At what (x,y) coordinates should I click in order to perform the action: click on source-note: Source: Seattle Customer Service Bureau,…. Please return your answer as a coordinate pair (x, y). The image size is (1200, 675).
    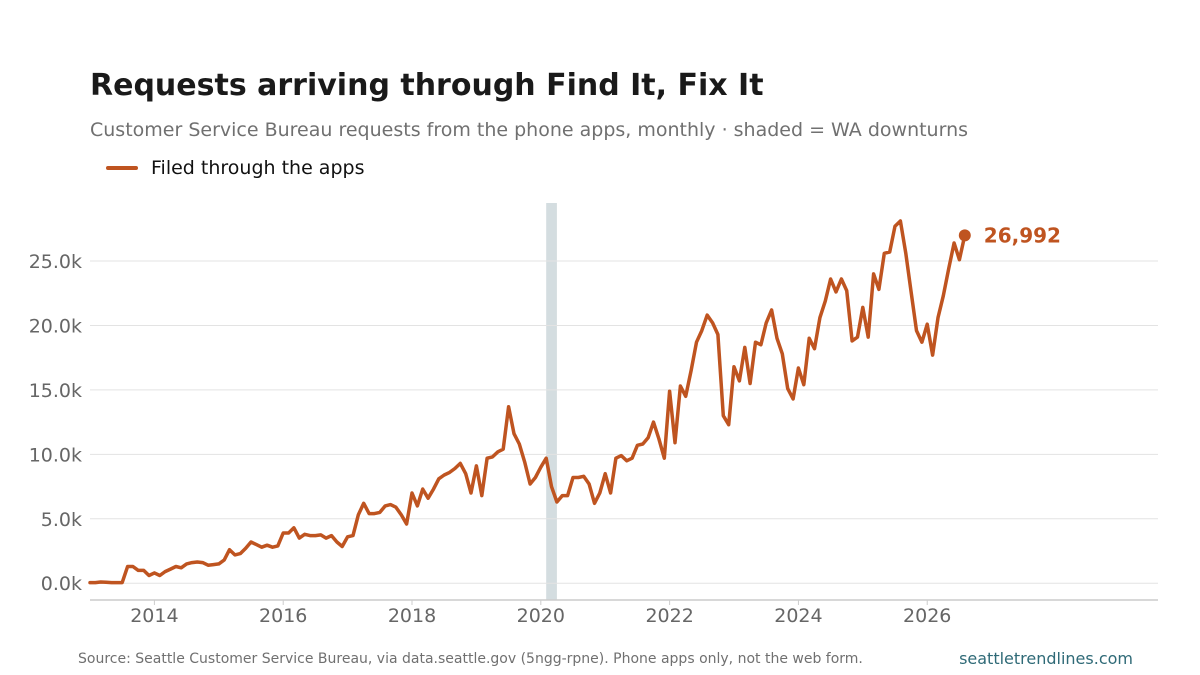
    Looking at the image, I should click on (470, 659).